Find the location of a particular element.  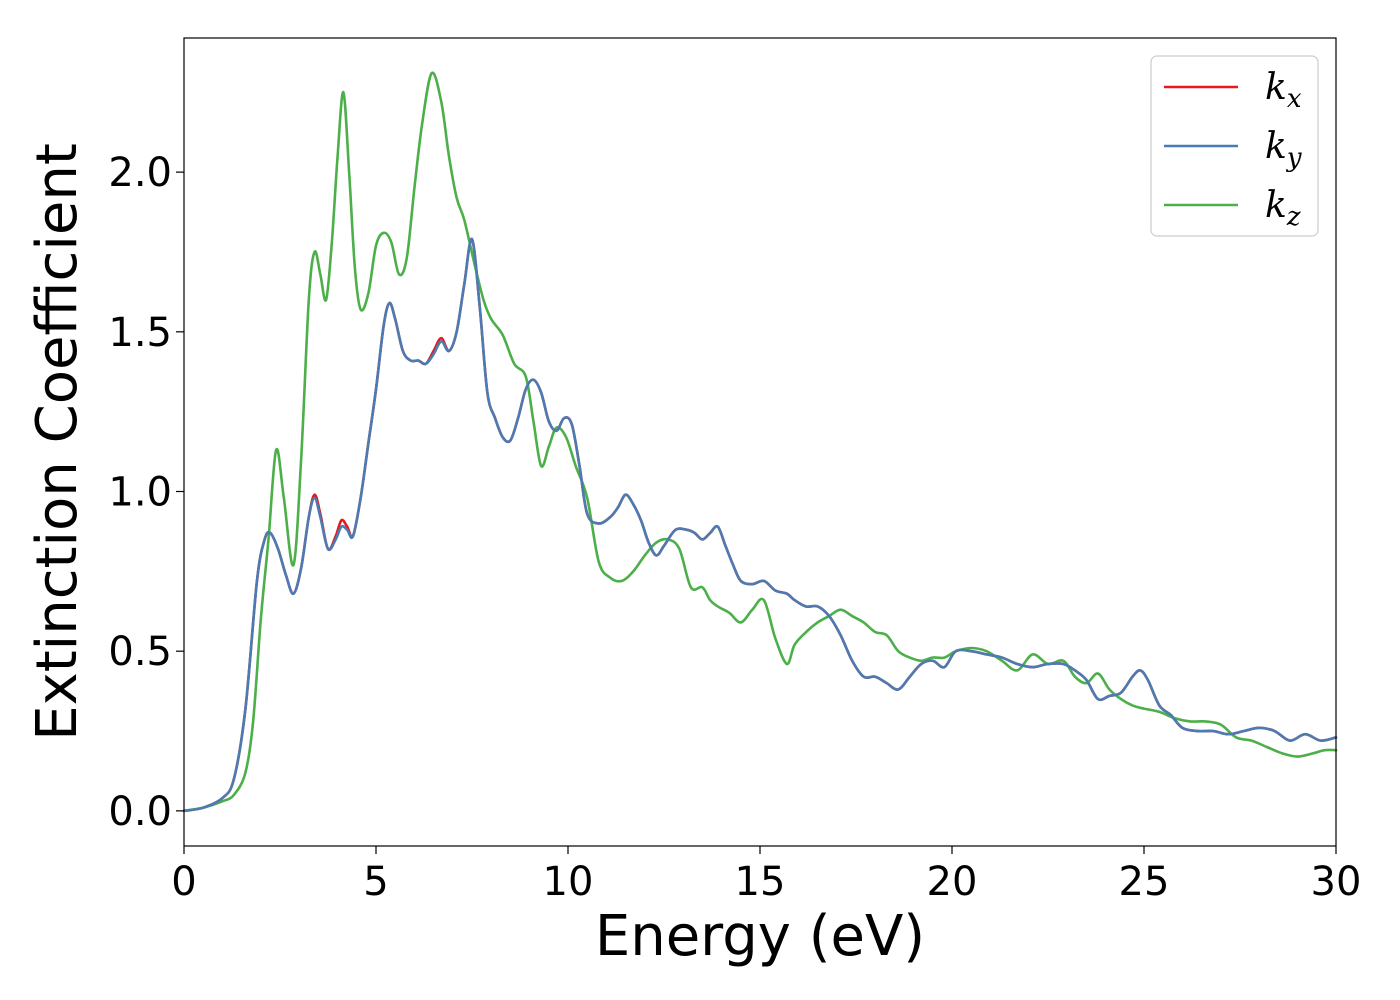

legend-label-subscript: y is located at coordinates (1294, 158).